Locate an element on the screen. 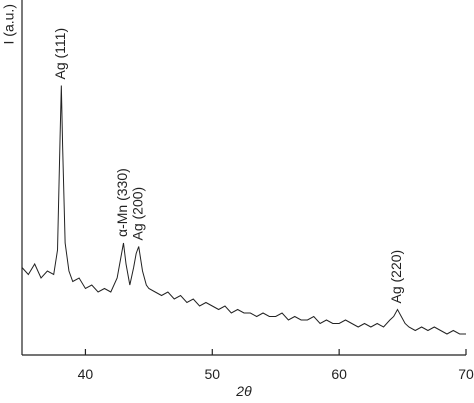  x-tick-label: 70 is located at coordinates (466, 374).